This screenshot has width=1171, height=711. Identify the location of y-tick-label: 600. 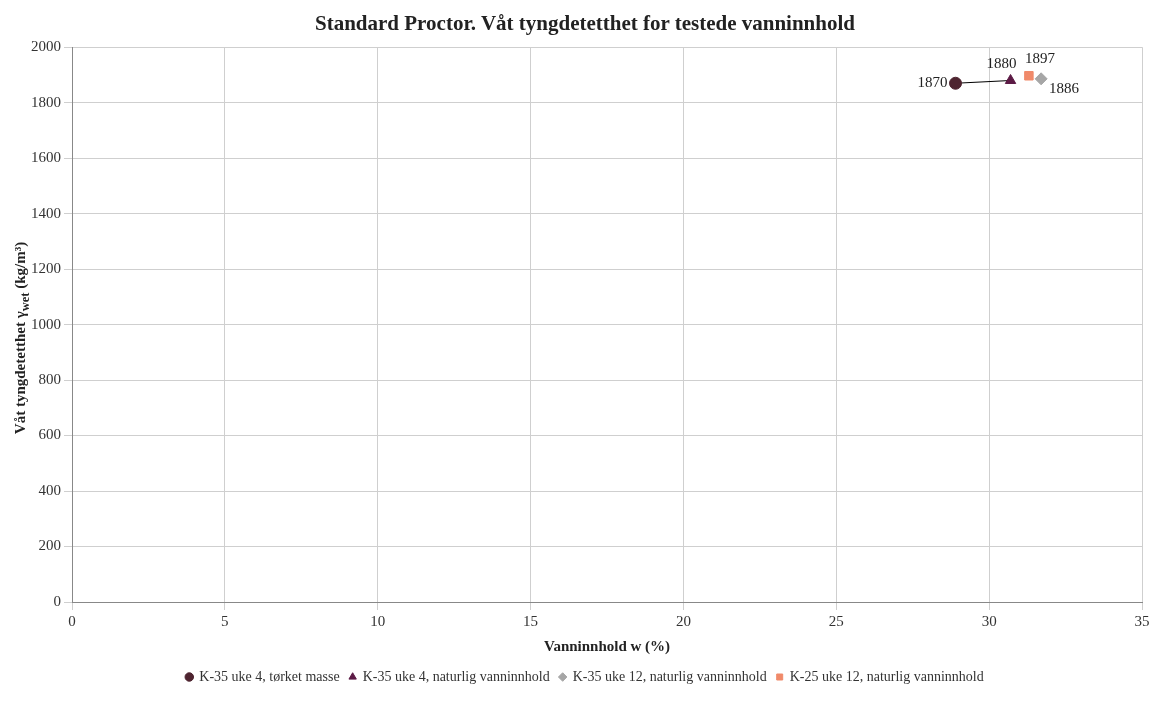
(49, 434).